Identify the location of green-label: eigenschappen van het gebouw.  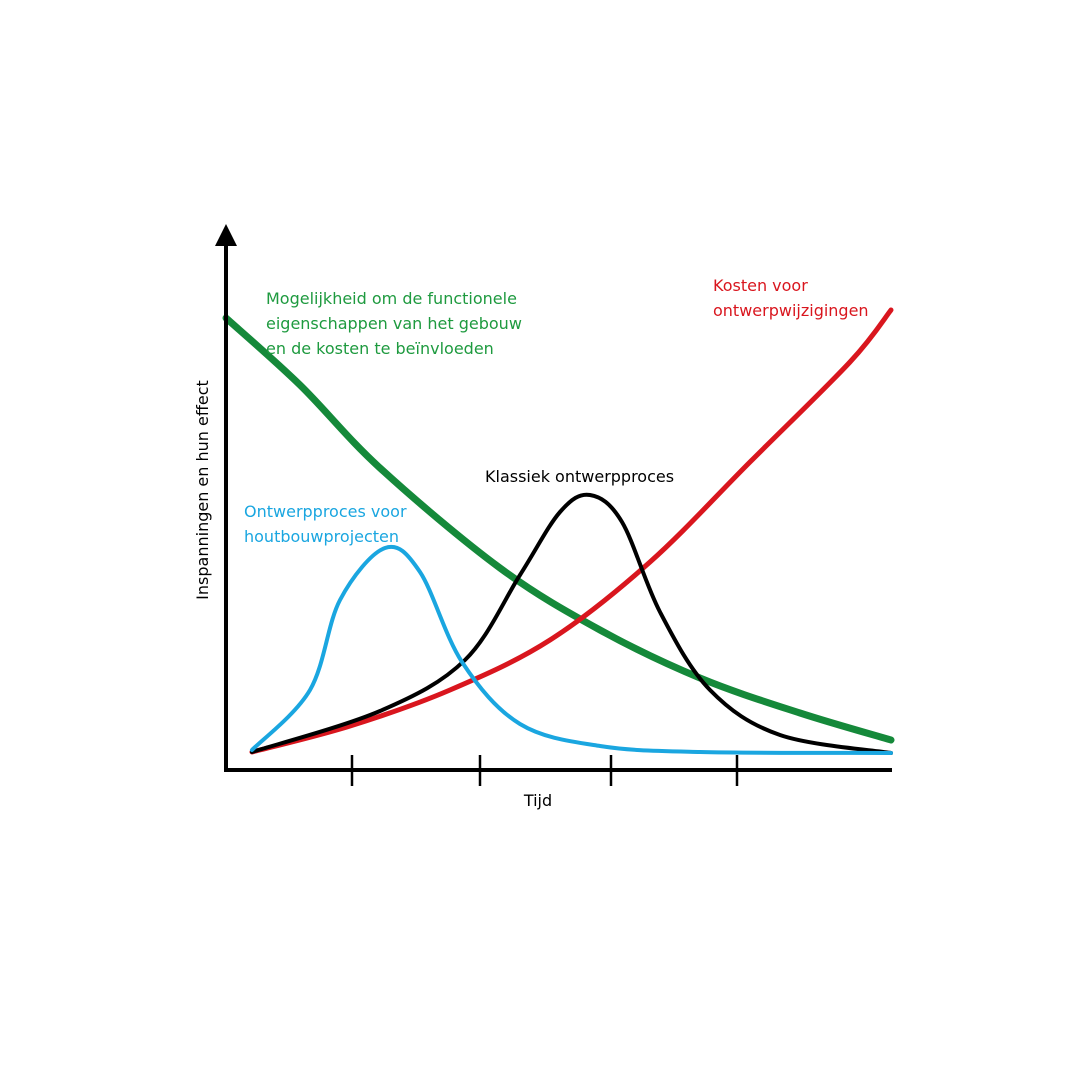
(394, 323).